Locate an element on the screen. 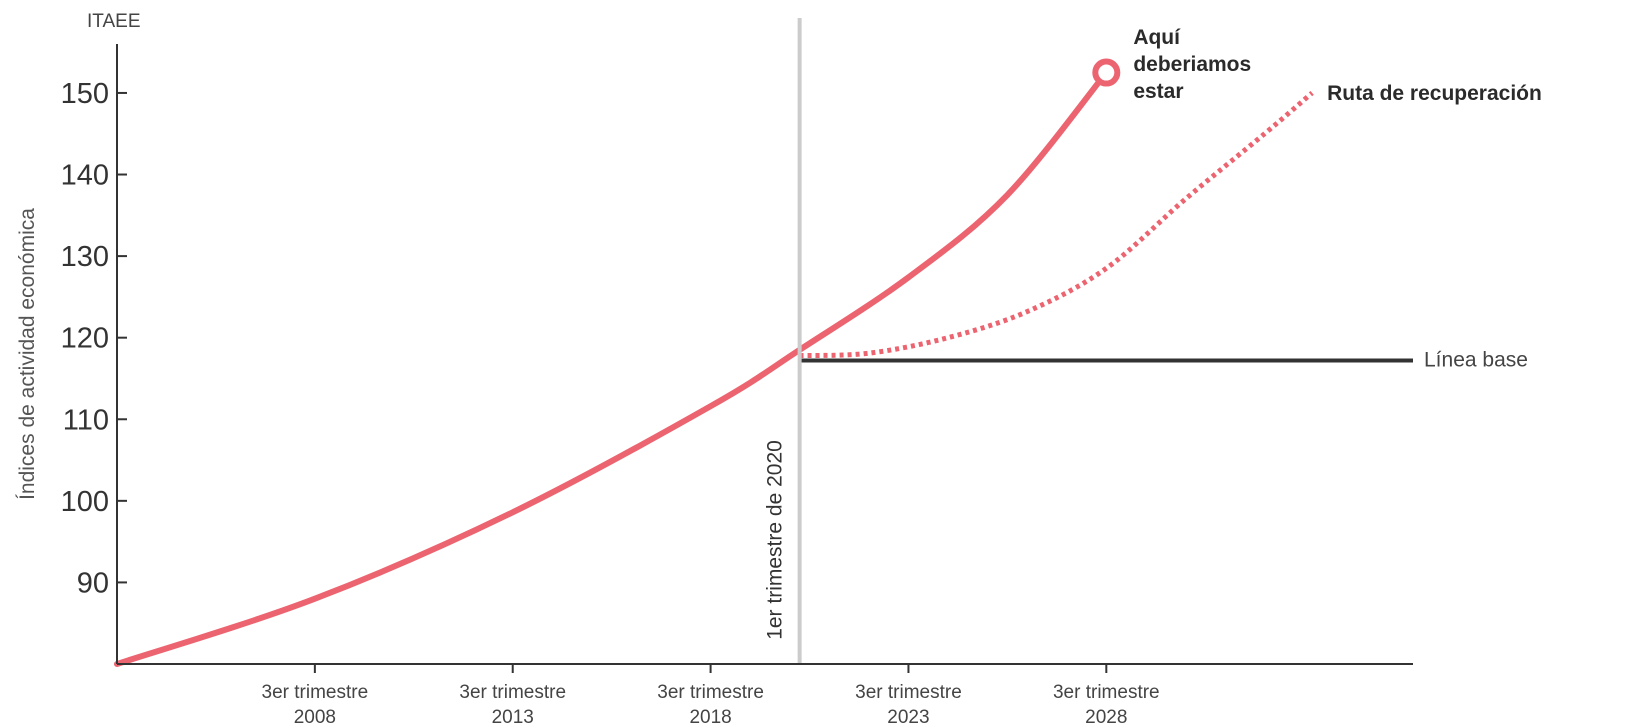 Image resolution: width=1644 pixels, height=724 pixels. y-tick-label: 90 is located at coordinates (93, 583).